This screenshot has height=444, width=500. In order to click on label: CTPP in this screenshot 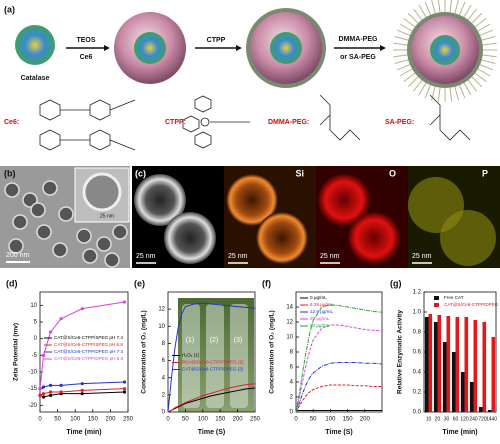, I will do `click(216, 40)`.